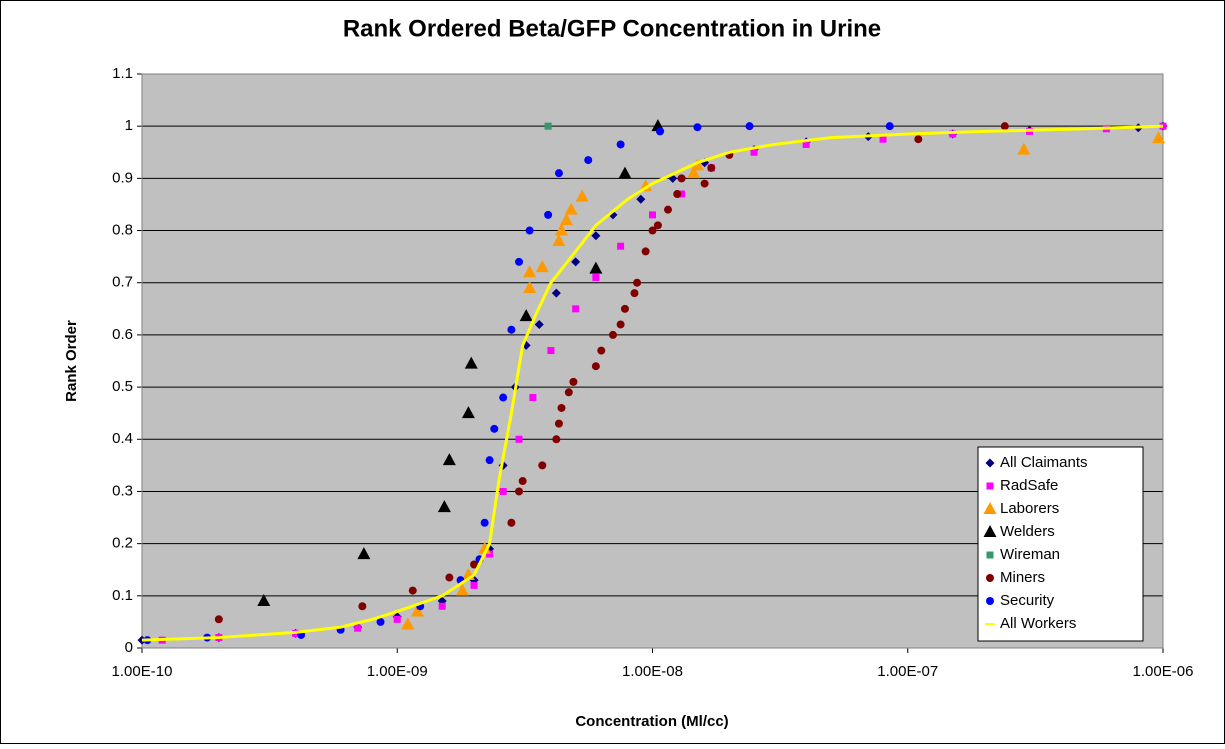 The image size is (1225, 749). What do you see at coordinates (71, 361) in the screenshot?
I see `y-axis-label: Rank Order` at bounding box center [71, 361].